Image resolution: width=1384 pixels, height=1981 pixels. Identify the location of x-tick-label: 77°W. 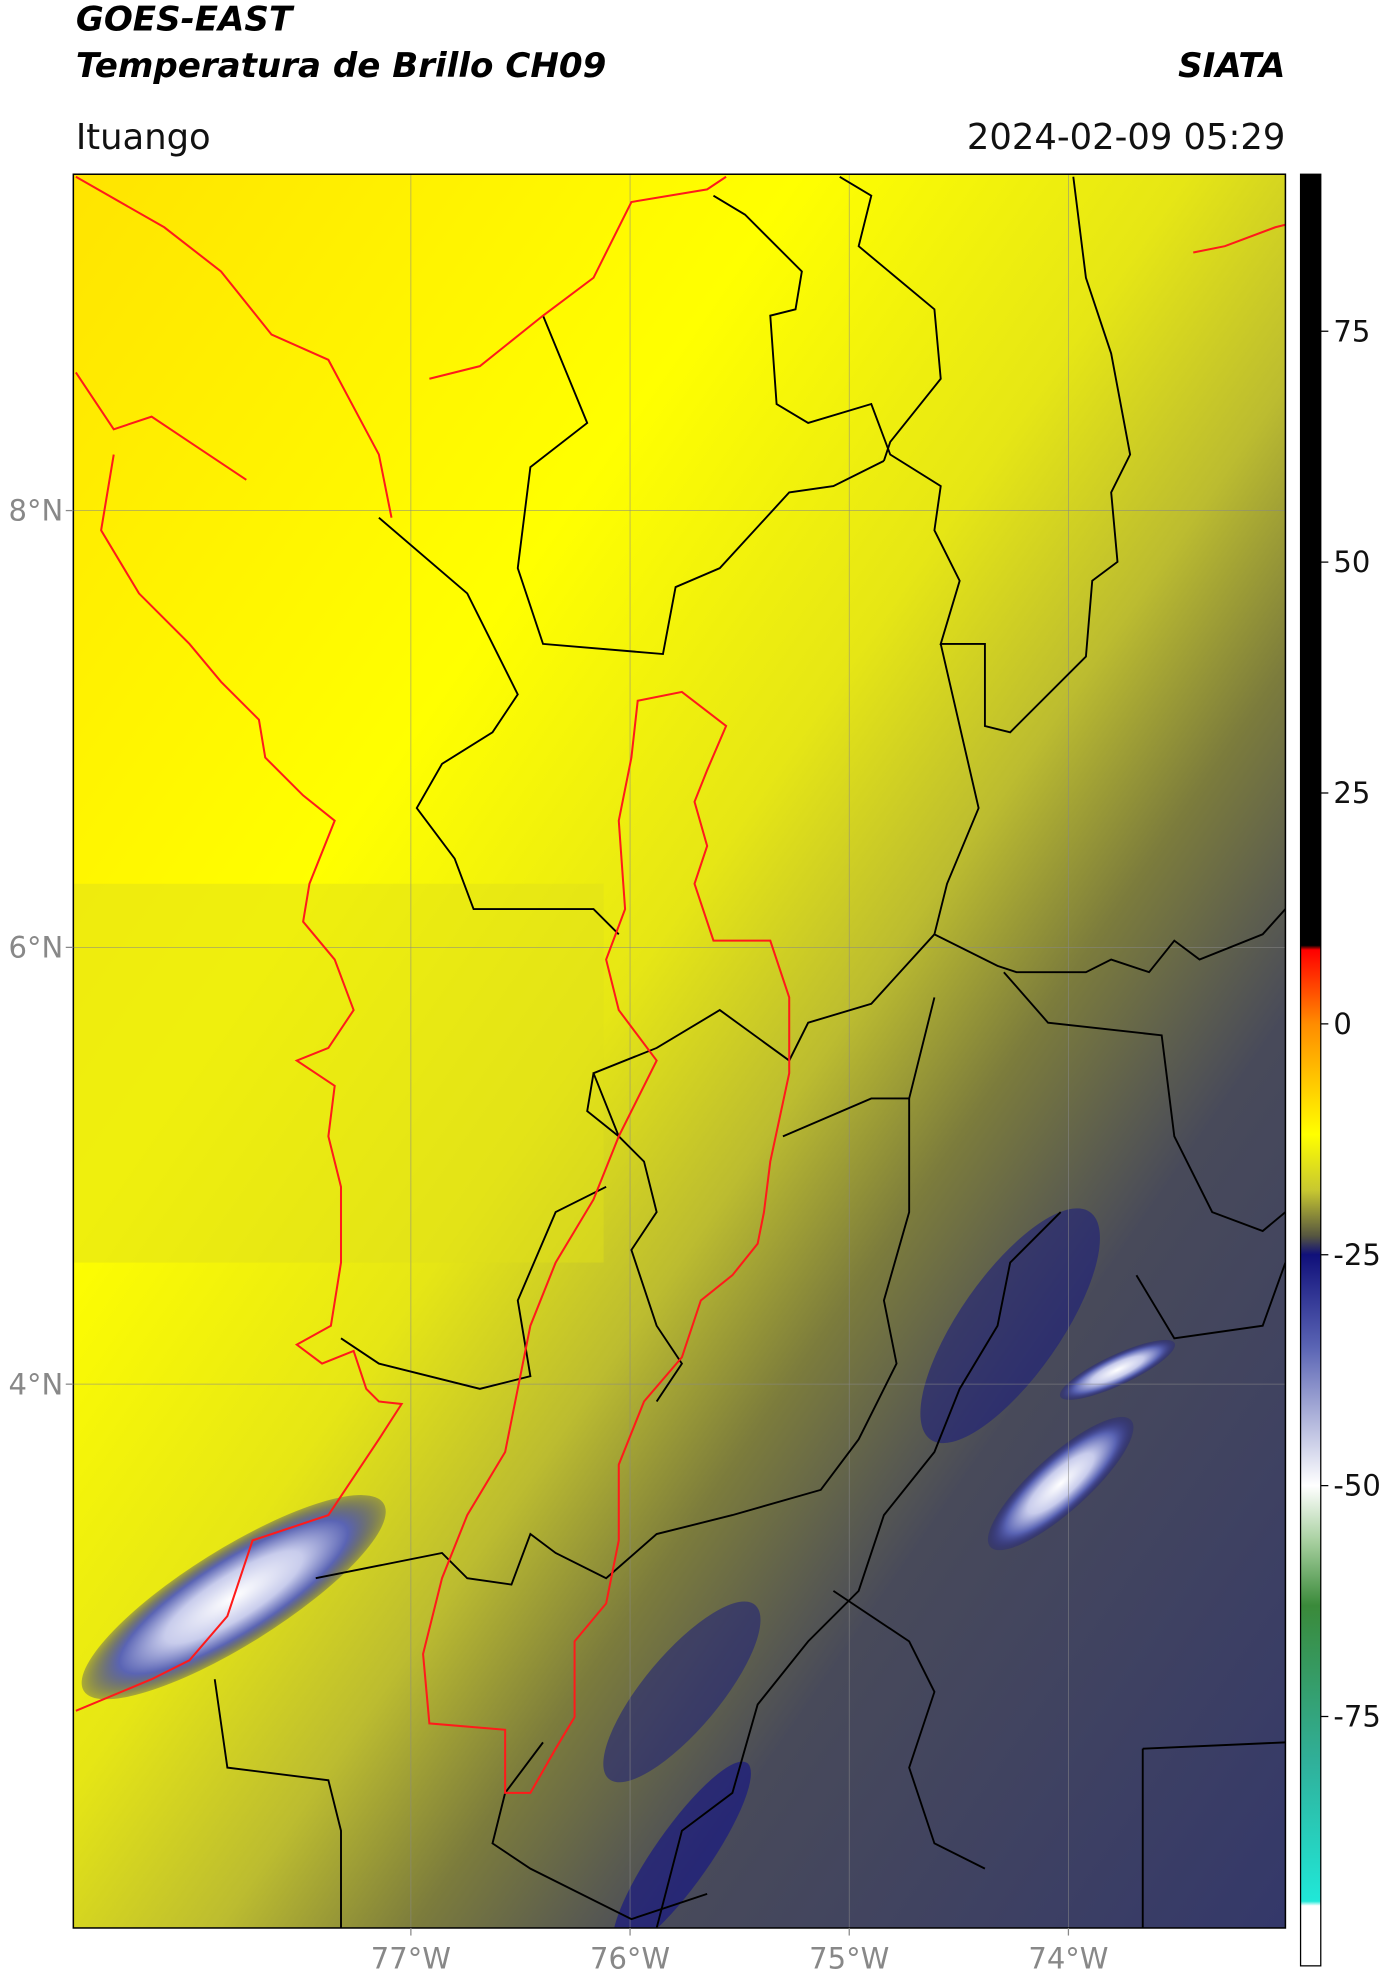
(411, 1958).